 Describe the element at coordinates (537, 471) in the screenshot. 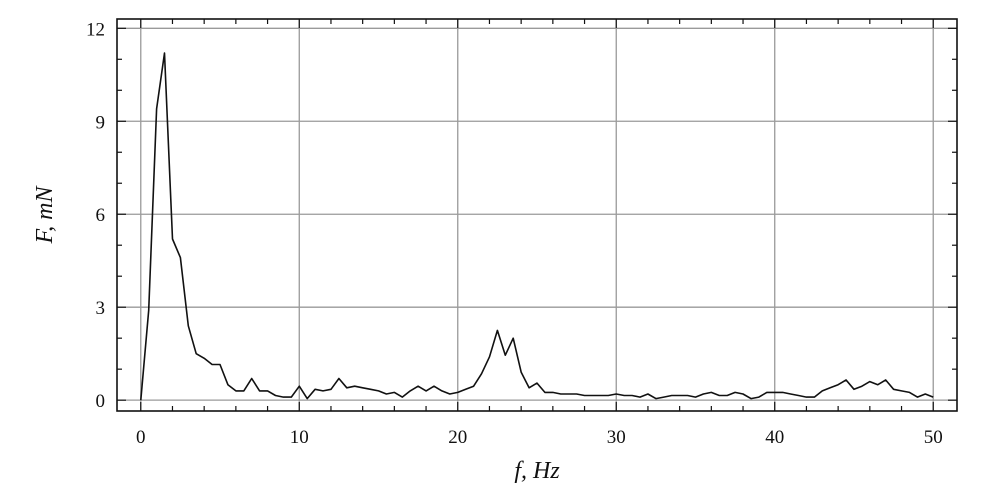

I see `x-axis-title: f, Hz` at that location.